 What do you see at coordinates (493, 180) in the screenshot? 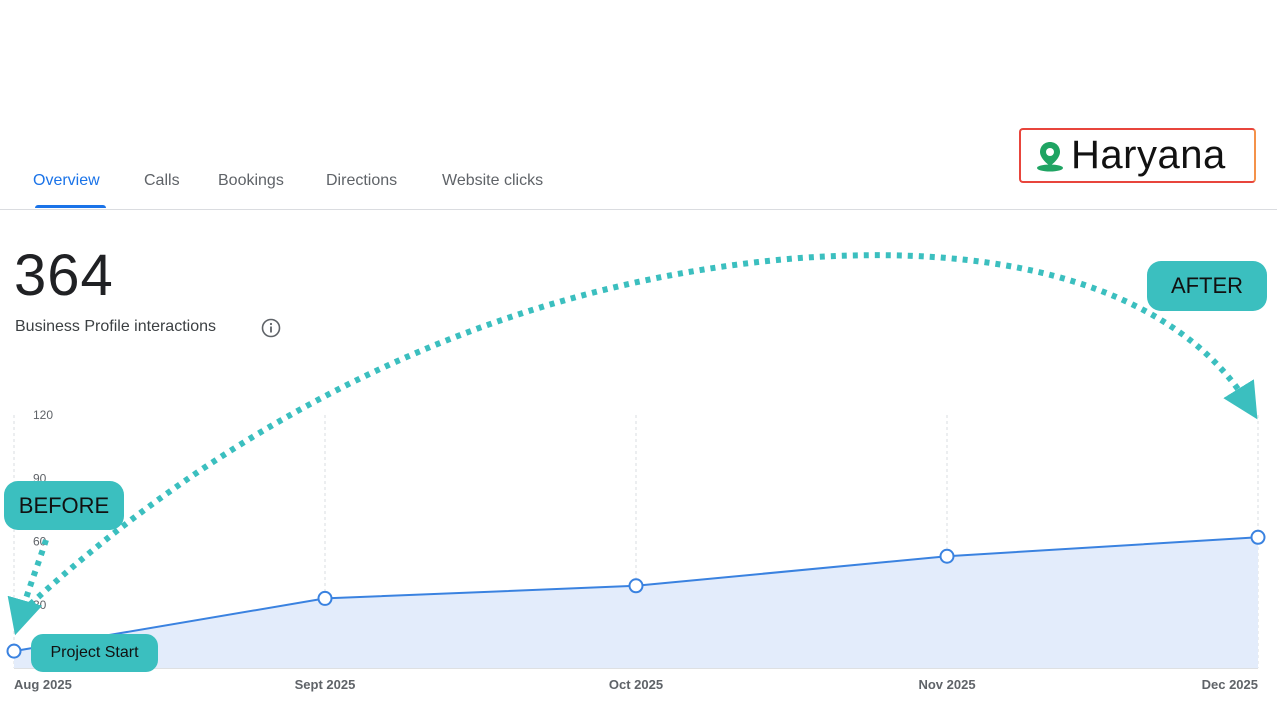
I see `tab-website-clicks: Website clicks` at bounding box center [493, 180].